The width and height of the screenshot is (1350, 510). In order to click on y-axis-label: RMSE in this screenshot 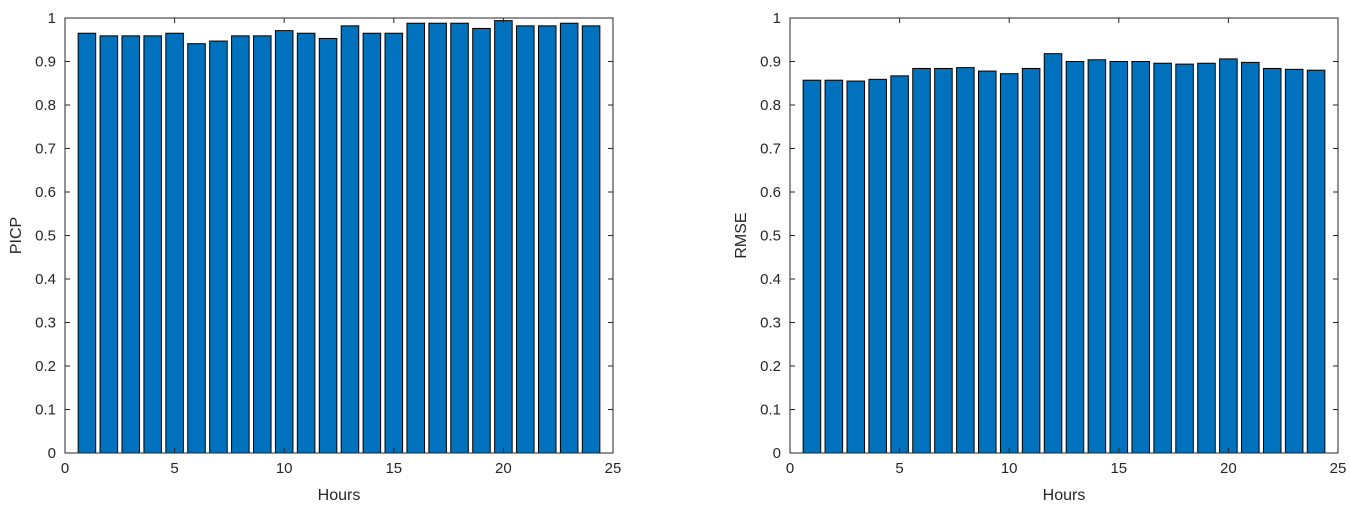, I will do `click(741, 235)`.